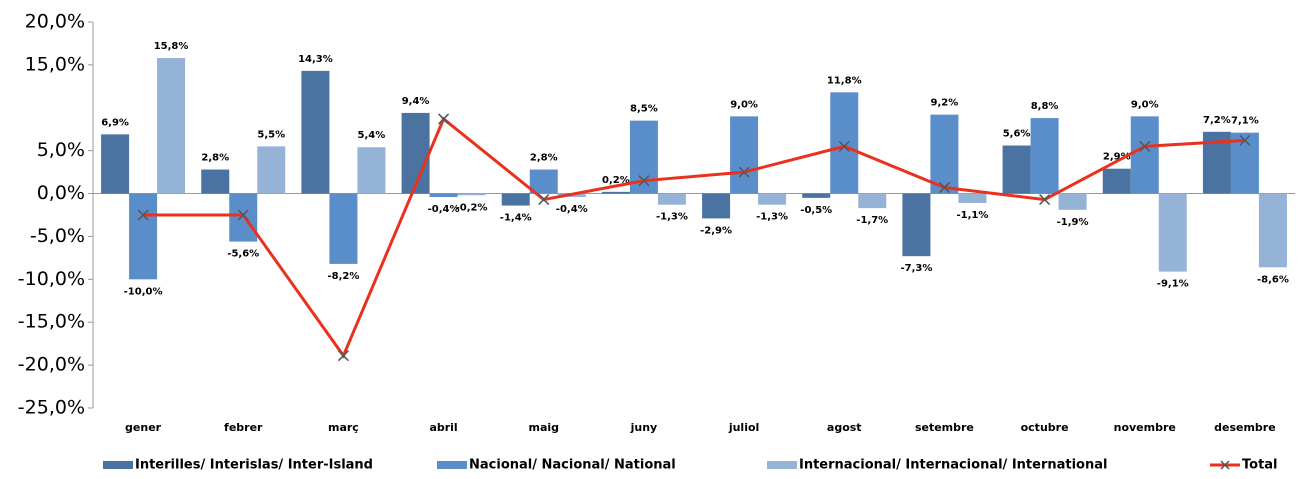 The width and height of the screenshot is (1305, 479). I want to click on value-label: -8,2%, so click(343, 276).